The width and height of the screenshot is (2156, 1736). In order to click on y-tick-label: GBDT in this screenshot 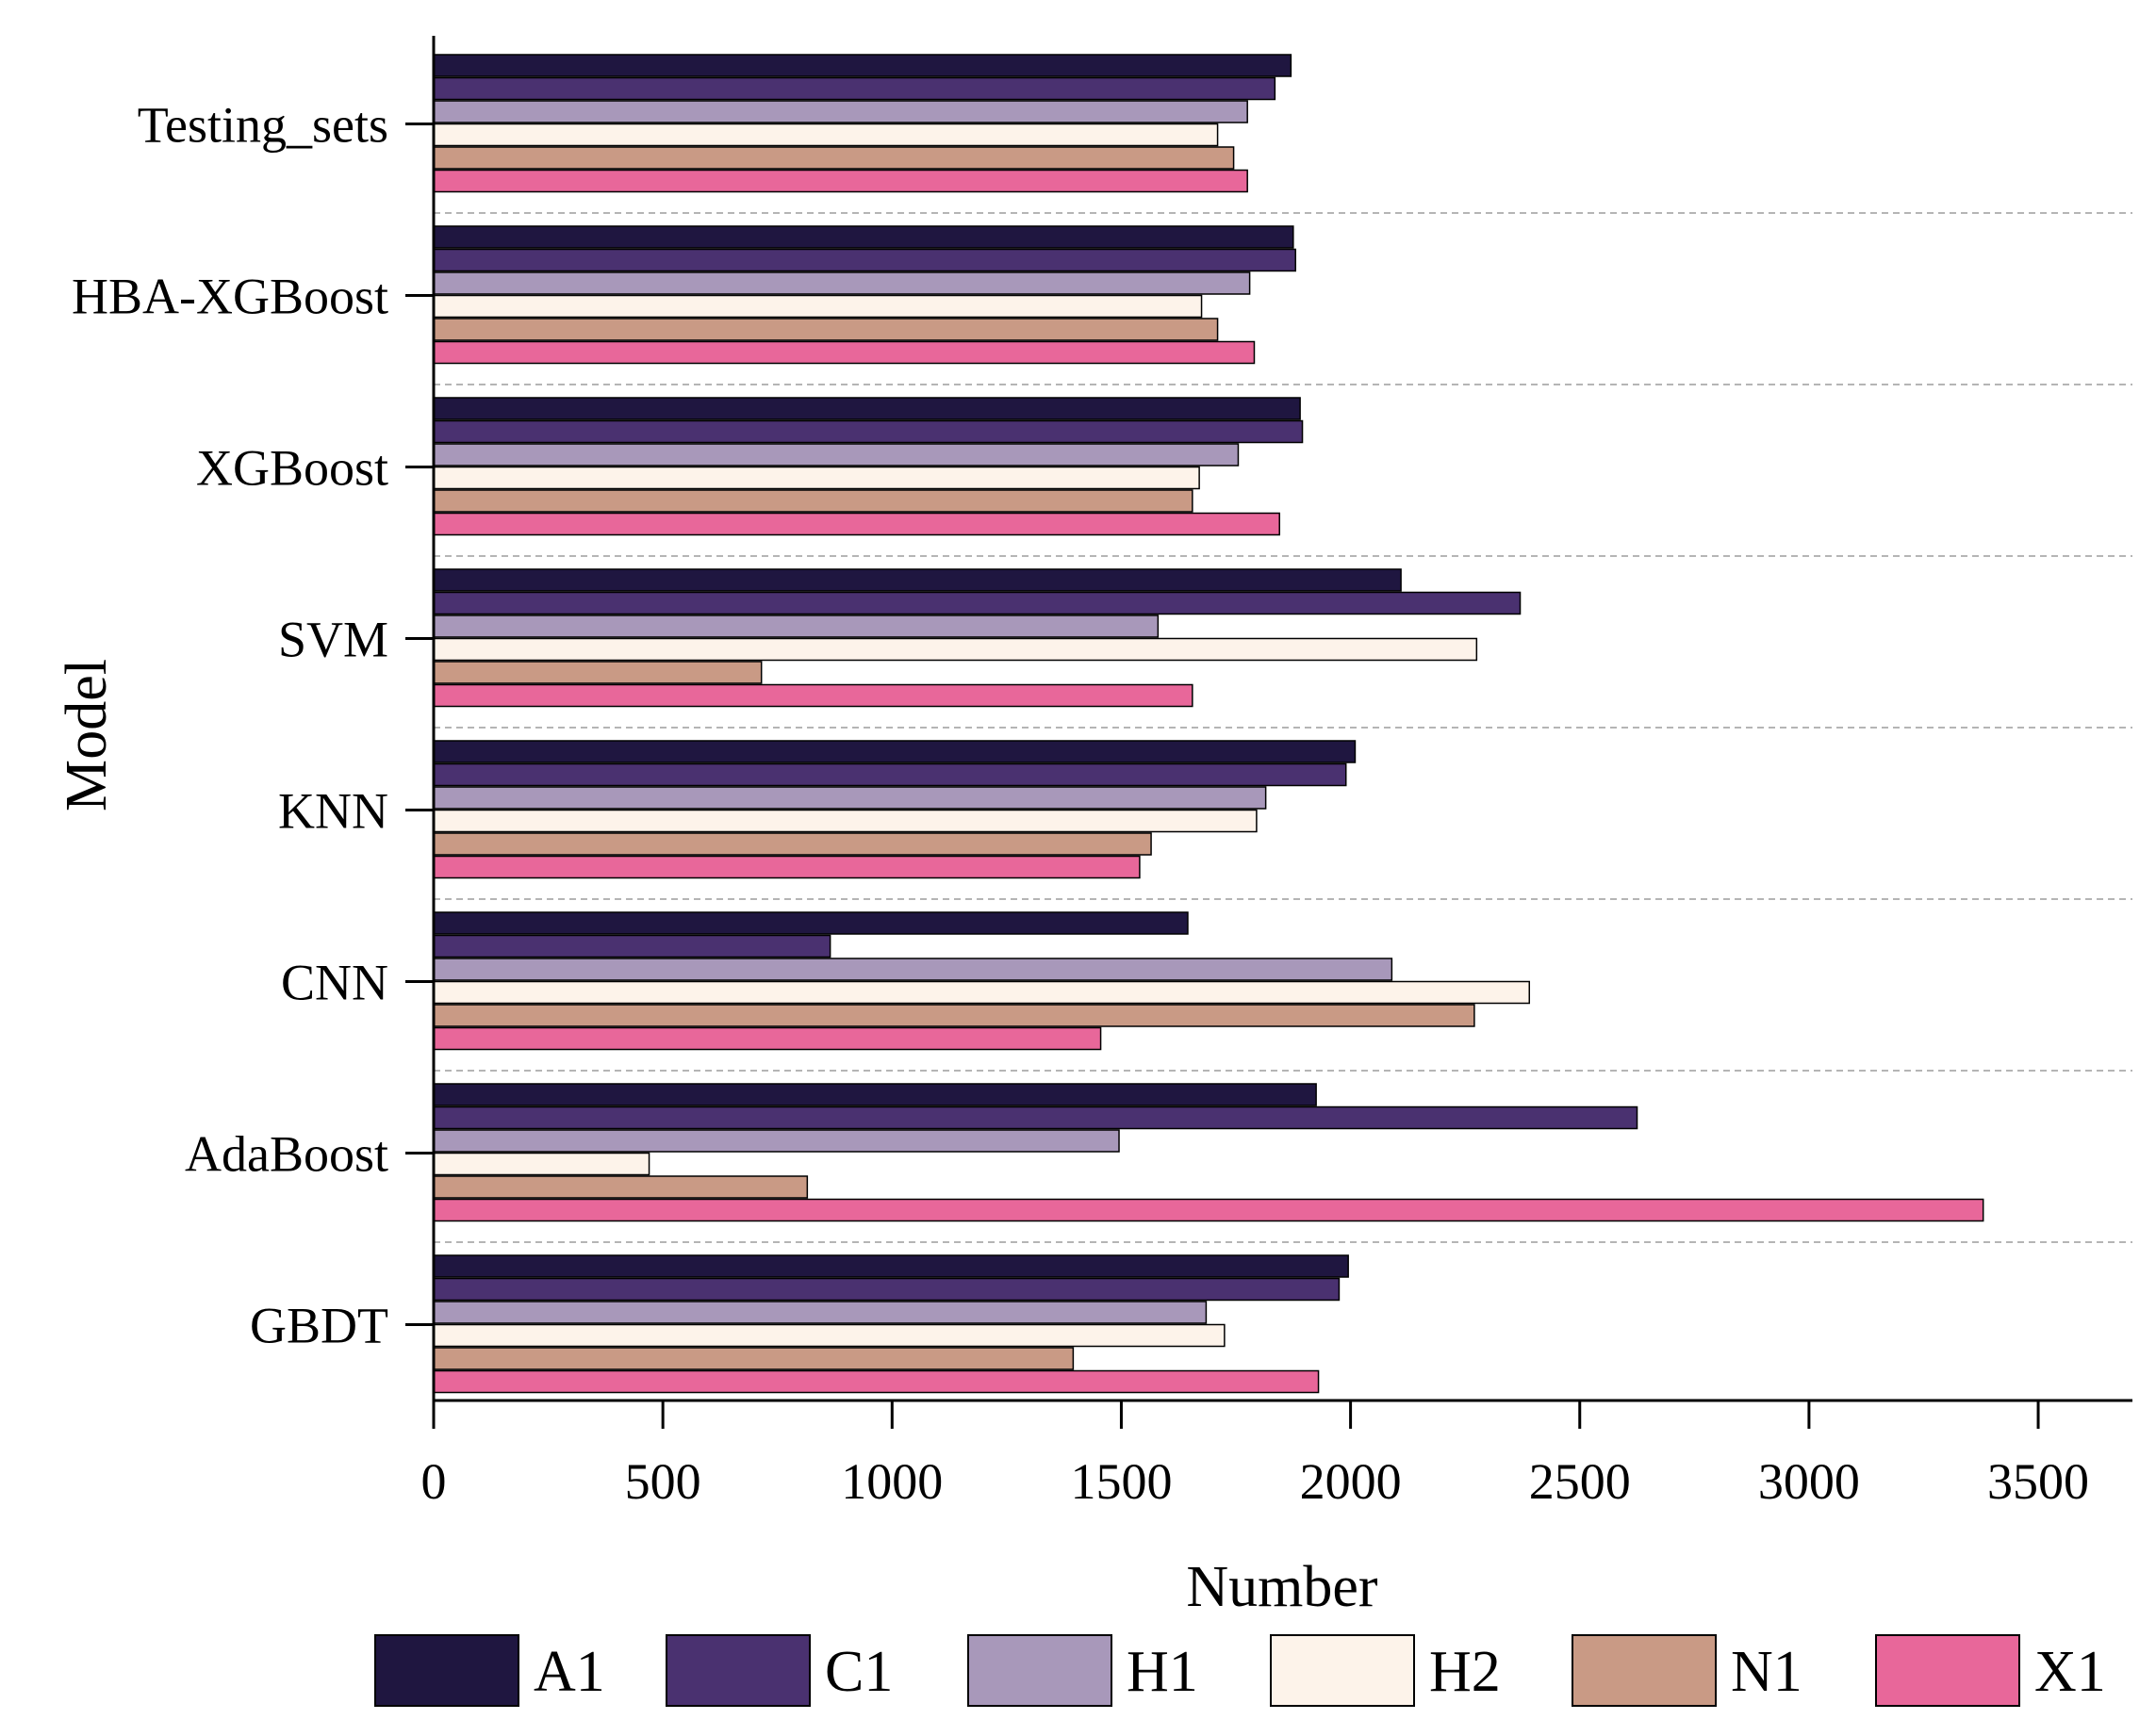, I will do `click(319, 1326)`.